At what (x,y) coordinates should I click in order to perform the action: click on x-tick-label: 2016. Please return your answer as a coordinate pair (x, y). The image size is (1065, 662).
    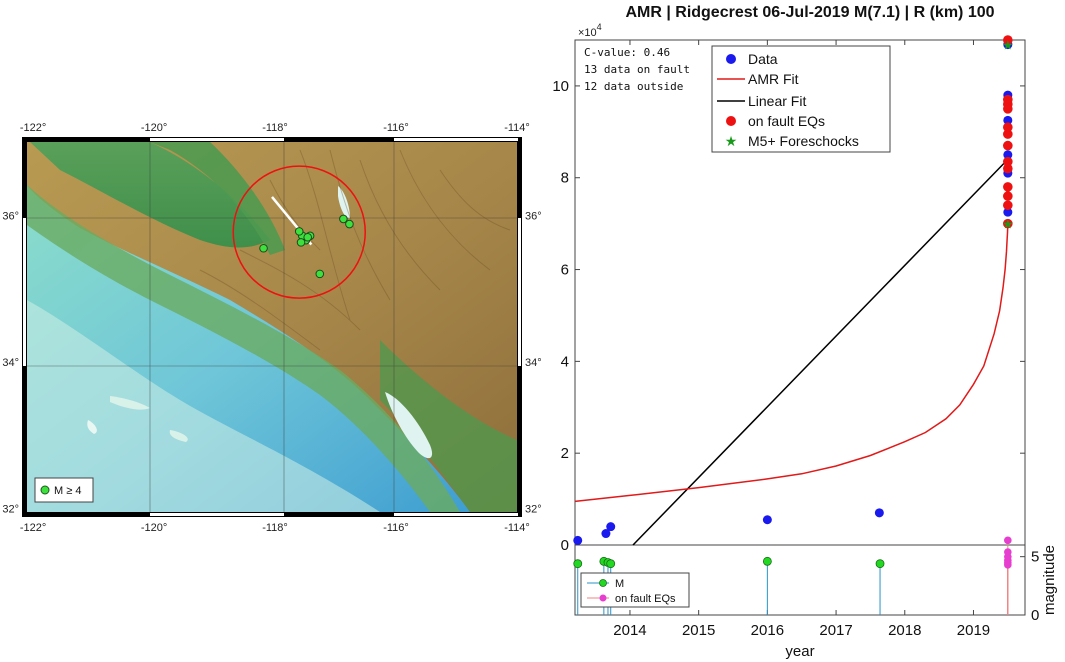
    Looking at the image, I should click on (767, 630).